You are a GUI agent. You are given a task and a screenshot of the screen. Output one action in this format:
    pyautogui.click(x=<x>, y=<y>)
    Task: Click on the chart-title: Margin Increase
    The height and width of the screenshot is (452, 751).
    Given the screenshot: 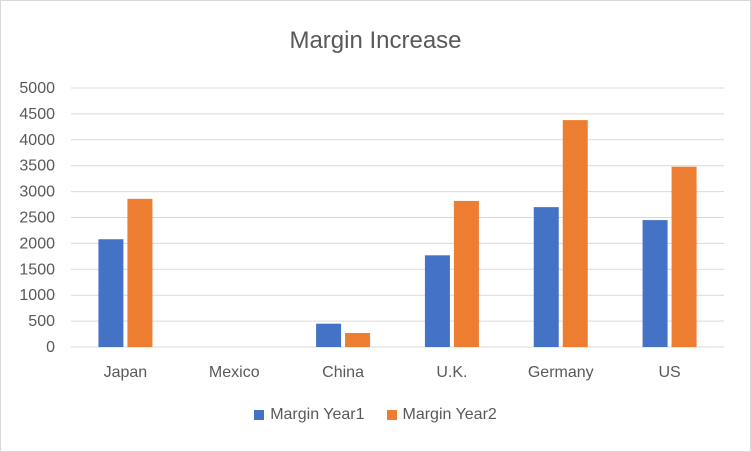 What is the action you would take?
    pyautogui.click(x=375, y=40)
    